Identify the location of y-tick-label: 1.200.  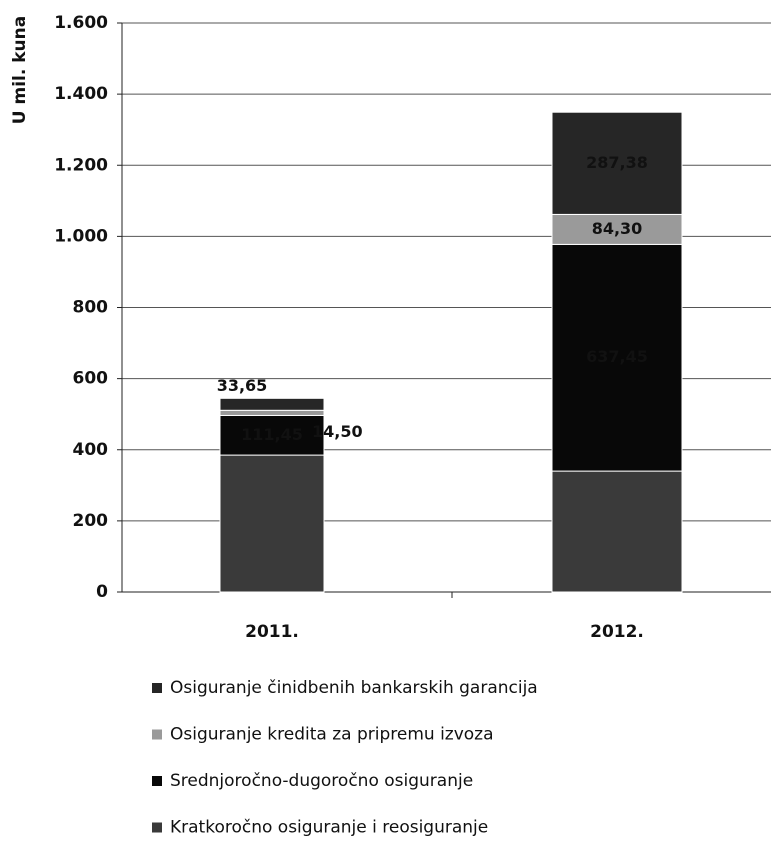
(81, 165).